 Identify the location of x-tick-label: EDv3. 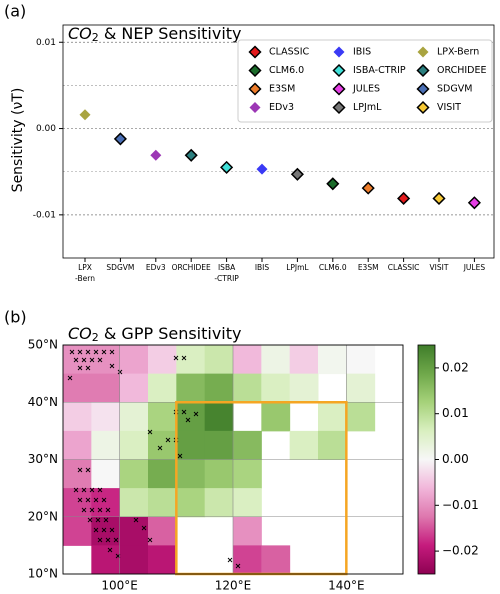
(156, 267).